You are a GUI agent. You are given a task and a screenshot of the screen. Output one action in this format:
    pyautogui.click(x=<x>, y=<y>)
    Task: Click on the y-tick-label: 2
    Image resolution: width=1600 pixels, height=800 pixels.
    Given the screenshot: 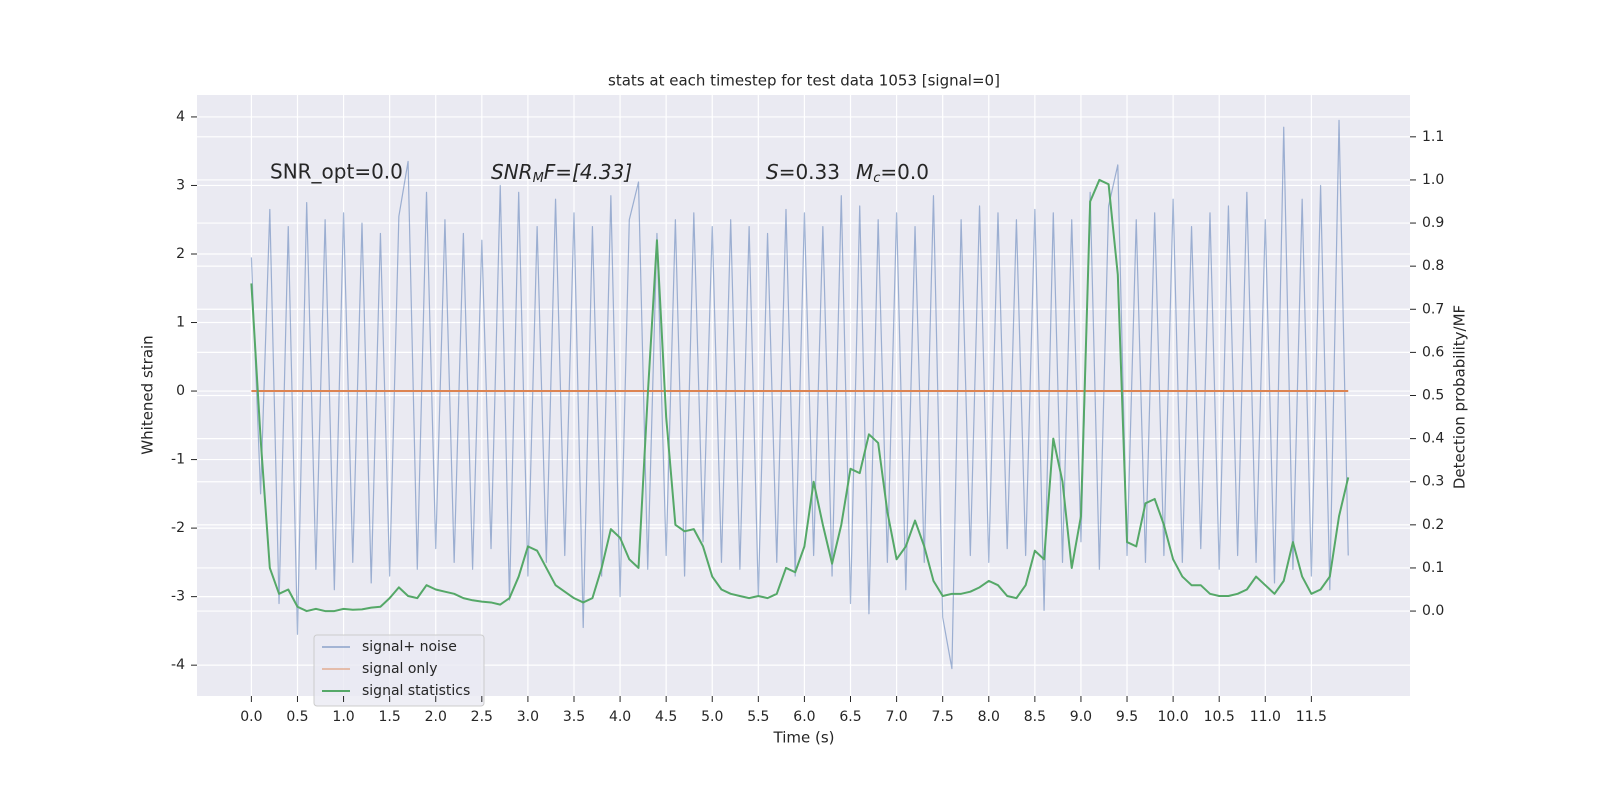 What is the action you would take?
    pyautogui.click(x=180, y=254)
    